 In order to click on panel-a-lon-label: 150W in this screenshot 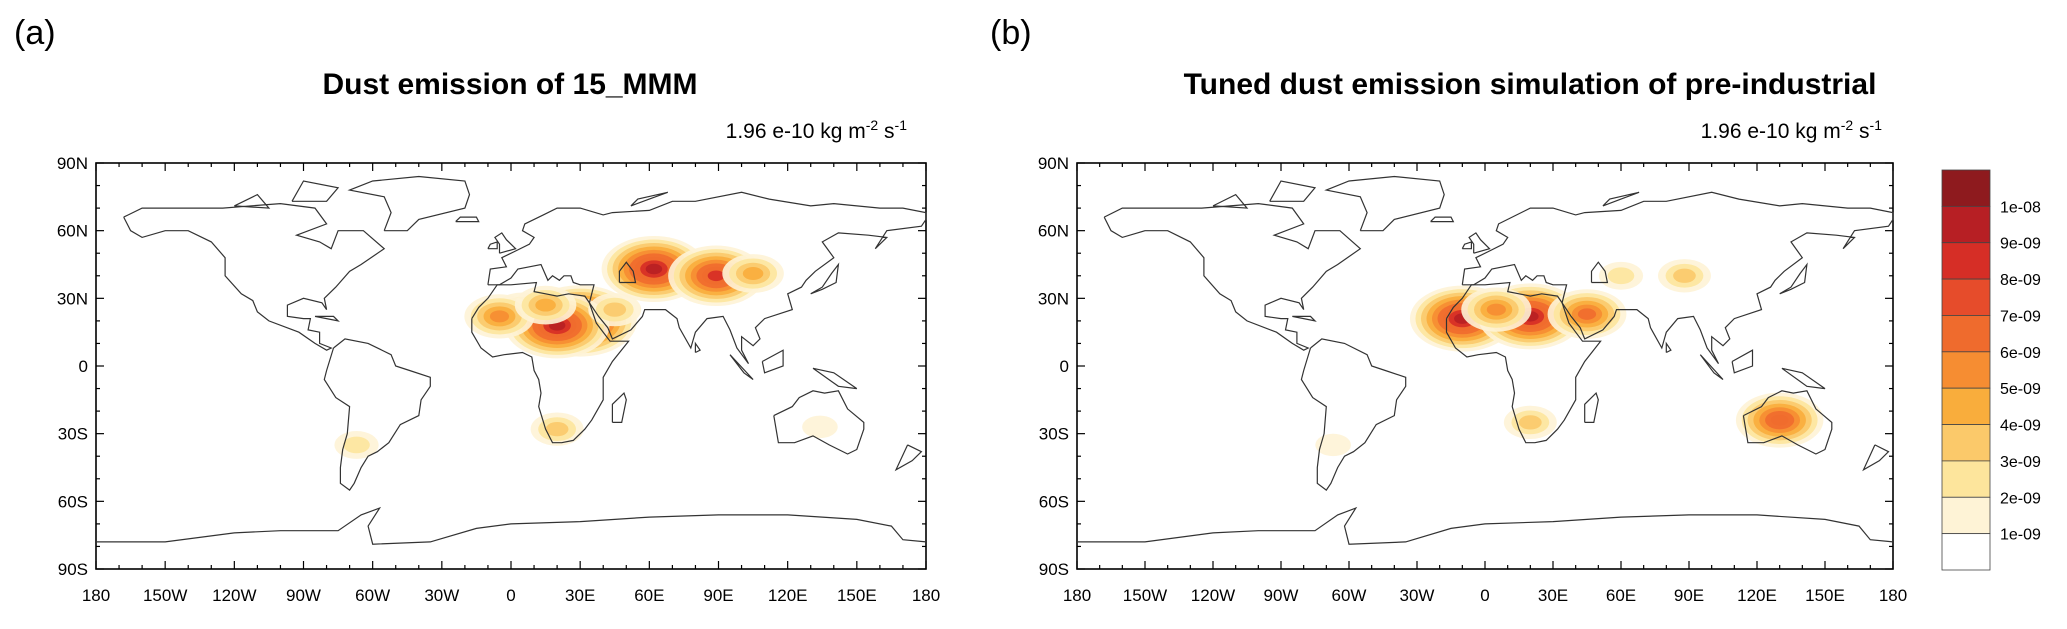, I will do `click(165, 595)`.